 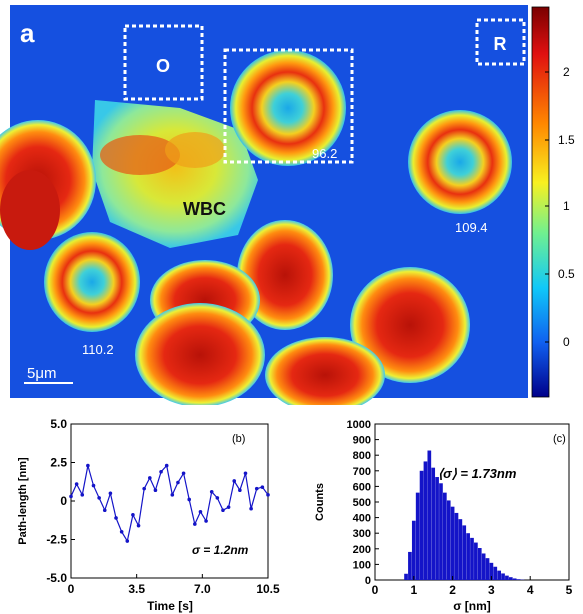 I want to click on chart-b-x-ticks: 0 3.5 7.0 10.5, so click(x=174, y=585).